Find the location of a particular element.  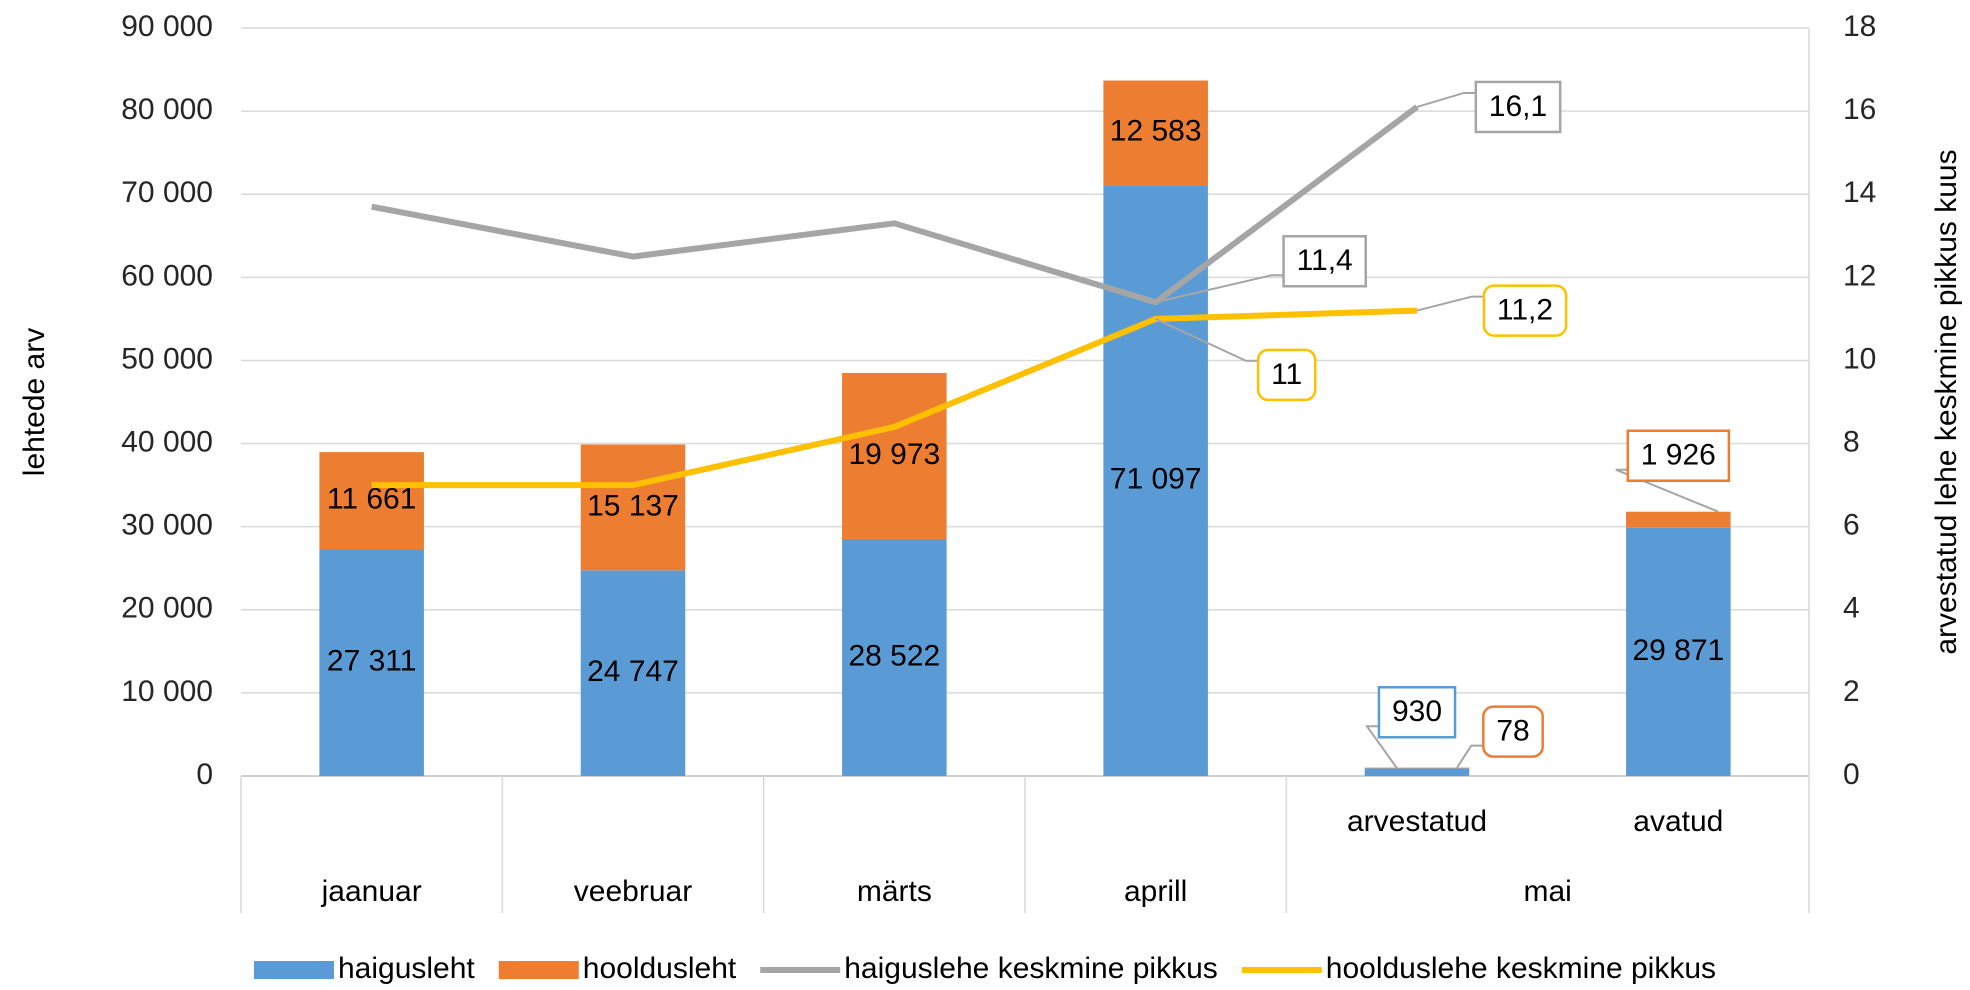

y-tick-label: 70 000 is located at coordinates (167, 192).